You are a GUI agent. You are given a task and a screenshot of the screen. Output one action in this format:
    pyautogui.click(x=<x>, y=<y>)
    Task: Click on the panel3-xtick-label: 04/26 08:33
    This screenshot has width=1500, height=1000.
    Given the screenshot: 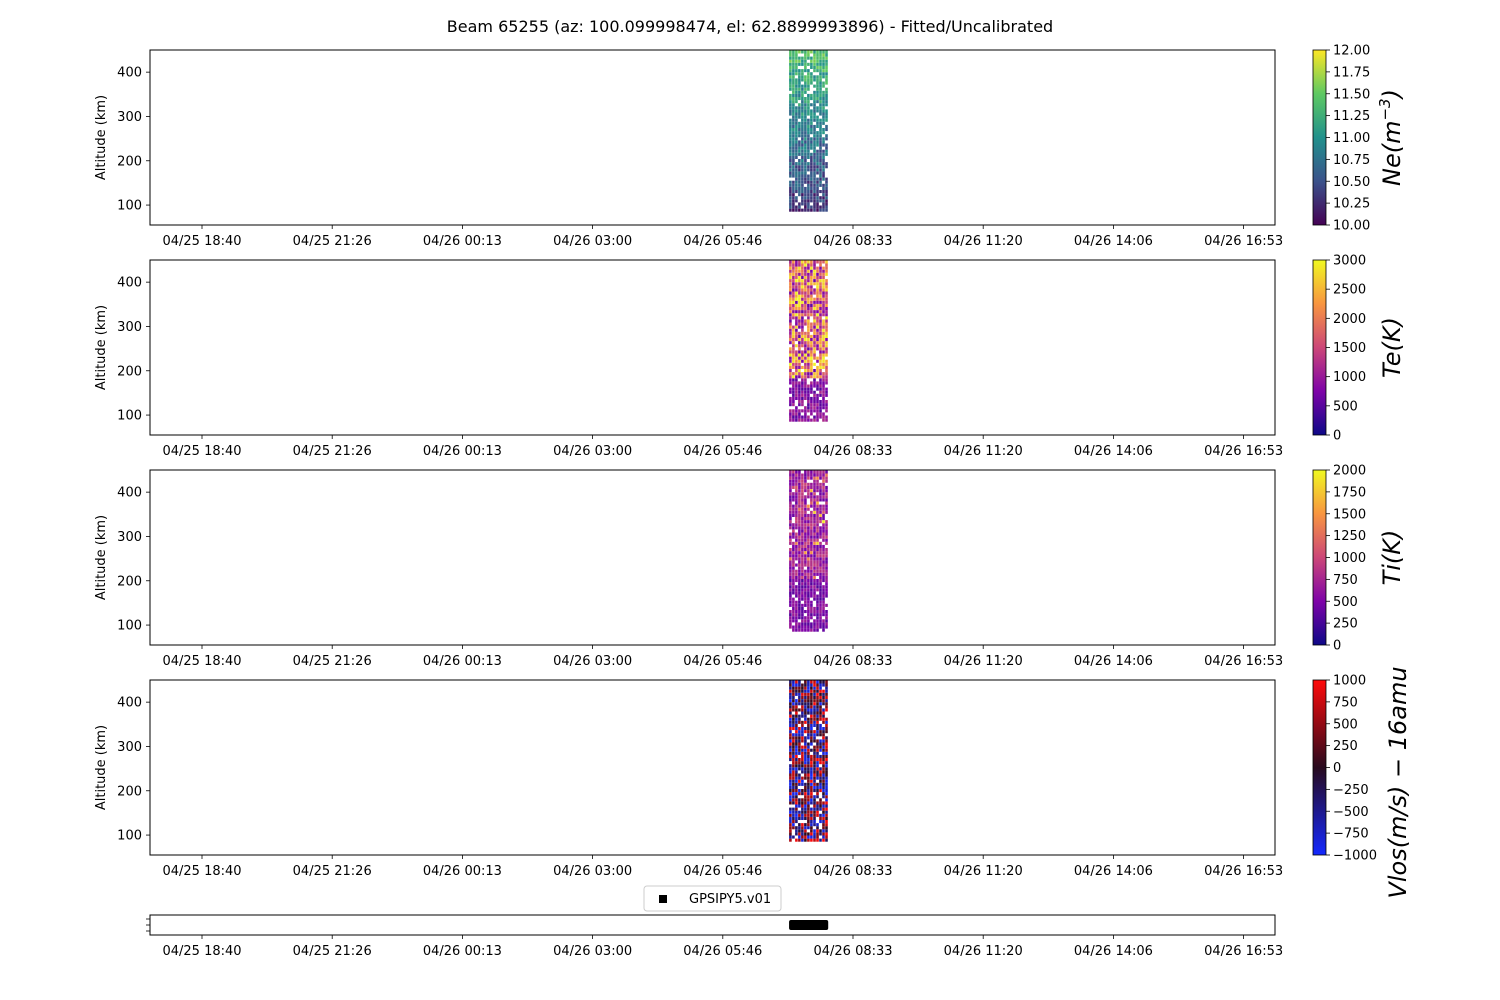 What is the action you would take?
    pyautogui.click(x=852, y=661)
    